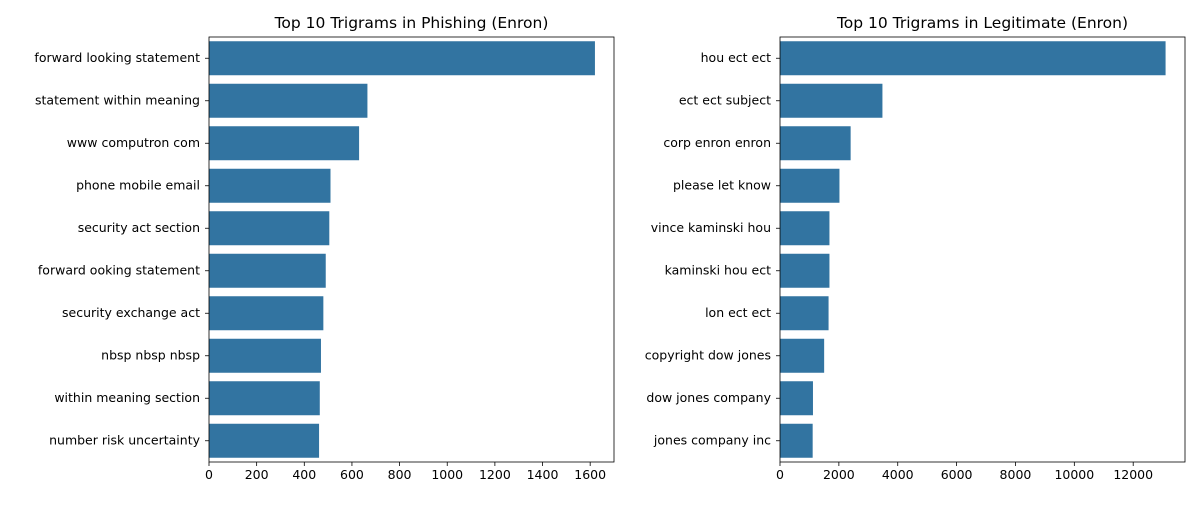 This screenshot has height=505, width=1200. What do you see at coordinates (957, 474) in the screenshot?
I see `x-tick-label: 6000` at bounding box center [957, 474].